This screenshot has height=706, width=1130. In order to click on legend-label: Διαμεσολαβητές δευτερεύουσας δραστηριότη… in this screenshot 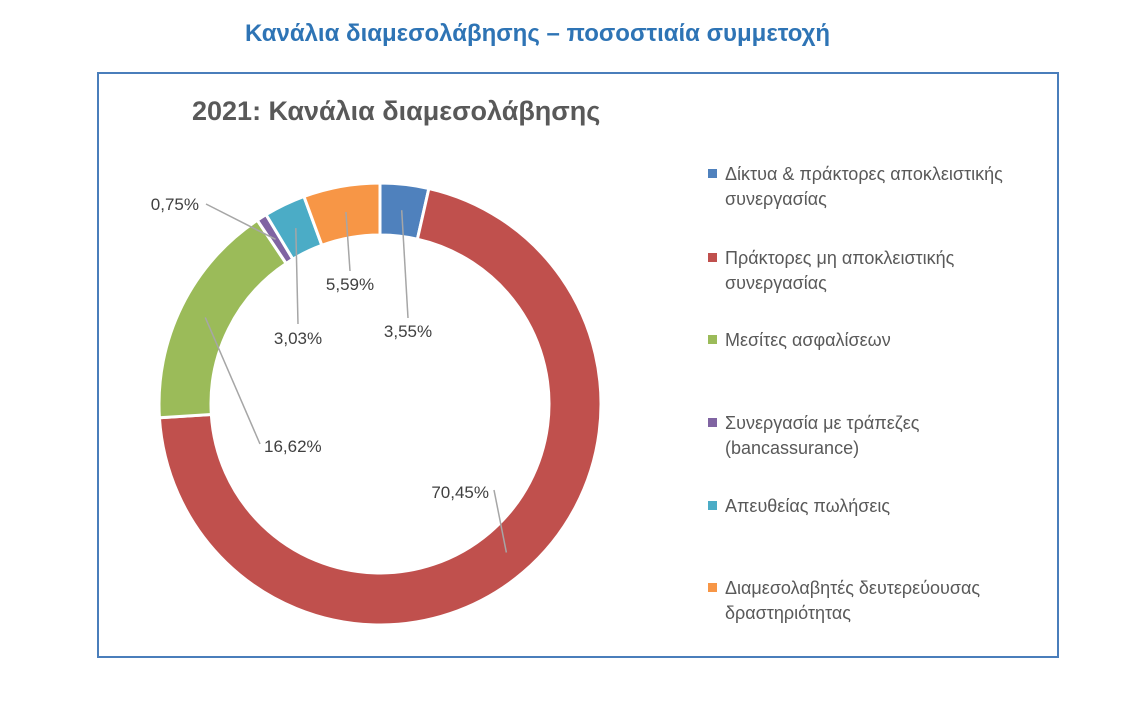, I will do `click(853, 600)`.